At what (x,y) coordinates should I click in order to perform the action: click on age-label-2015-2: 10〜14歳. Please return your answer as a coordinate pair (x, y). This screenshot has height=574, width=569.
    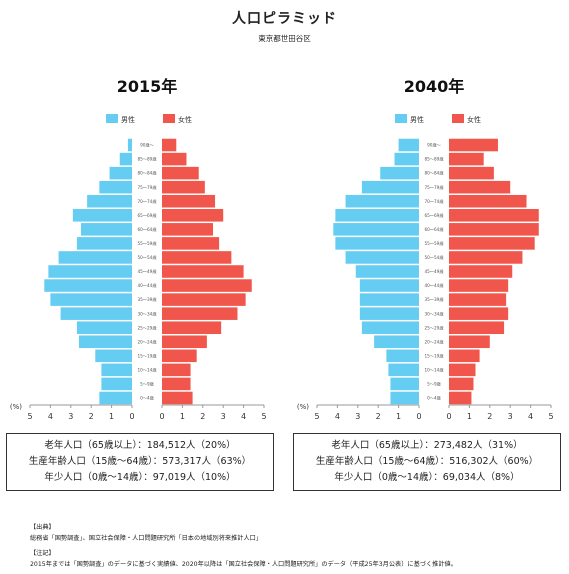
    Looking at the image, I should click on (147, 369).